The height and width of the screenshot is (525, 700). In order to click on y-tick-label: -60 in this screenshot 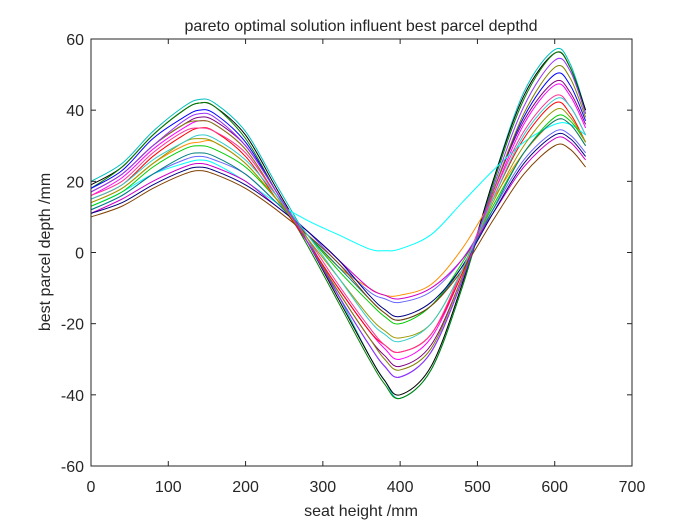, I will do `click(72, 467)`.